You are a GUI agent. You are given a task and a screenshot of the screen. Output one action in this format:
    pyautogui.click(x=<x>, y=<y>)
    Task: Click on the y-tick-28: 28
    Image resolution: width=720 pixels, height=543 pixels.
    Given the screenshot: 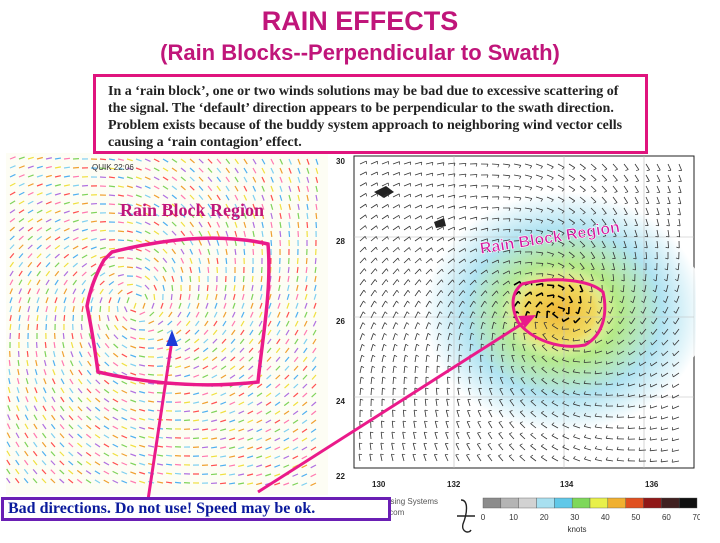 What is the action you would take?
    pyautogui.click(x=340, y=241)
    